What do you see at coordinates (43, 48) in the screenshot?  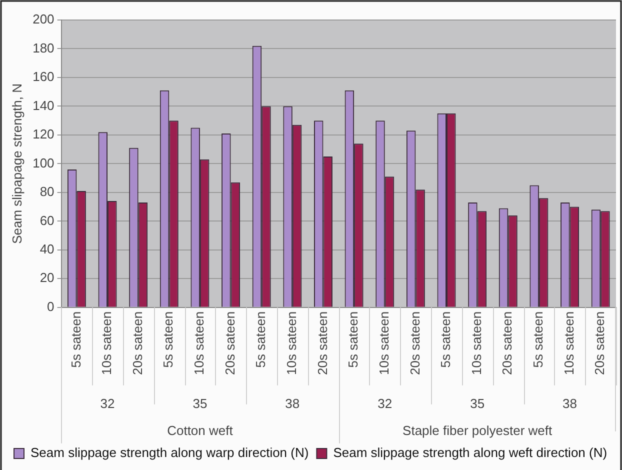 I see `y-tick-label: 180` at bounding box center [43, 48].